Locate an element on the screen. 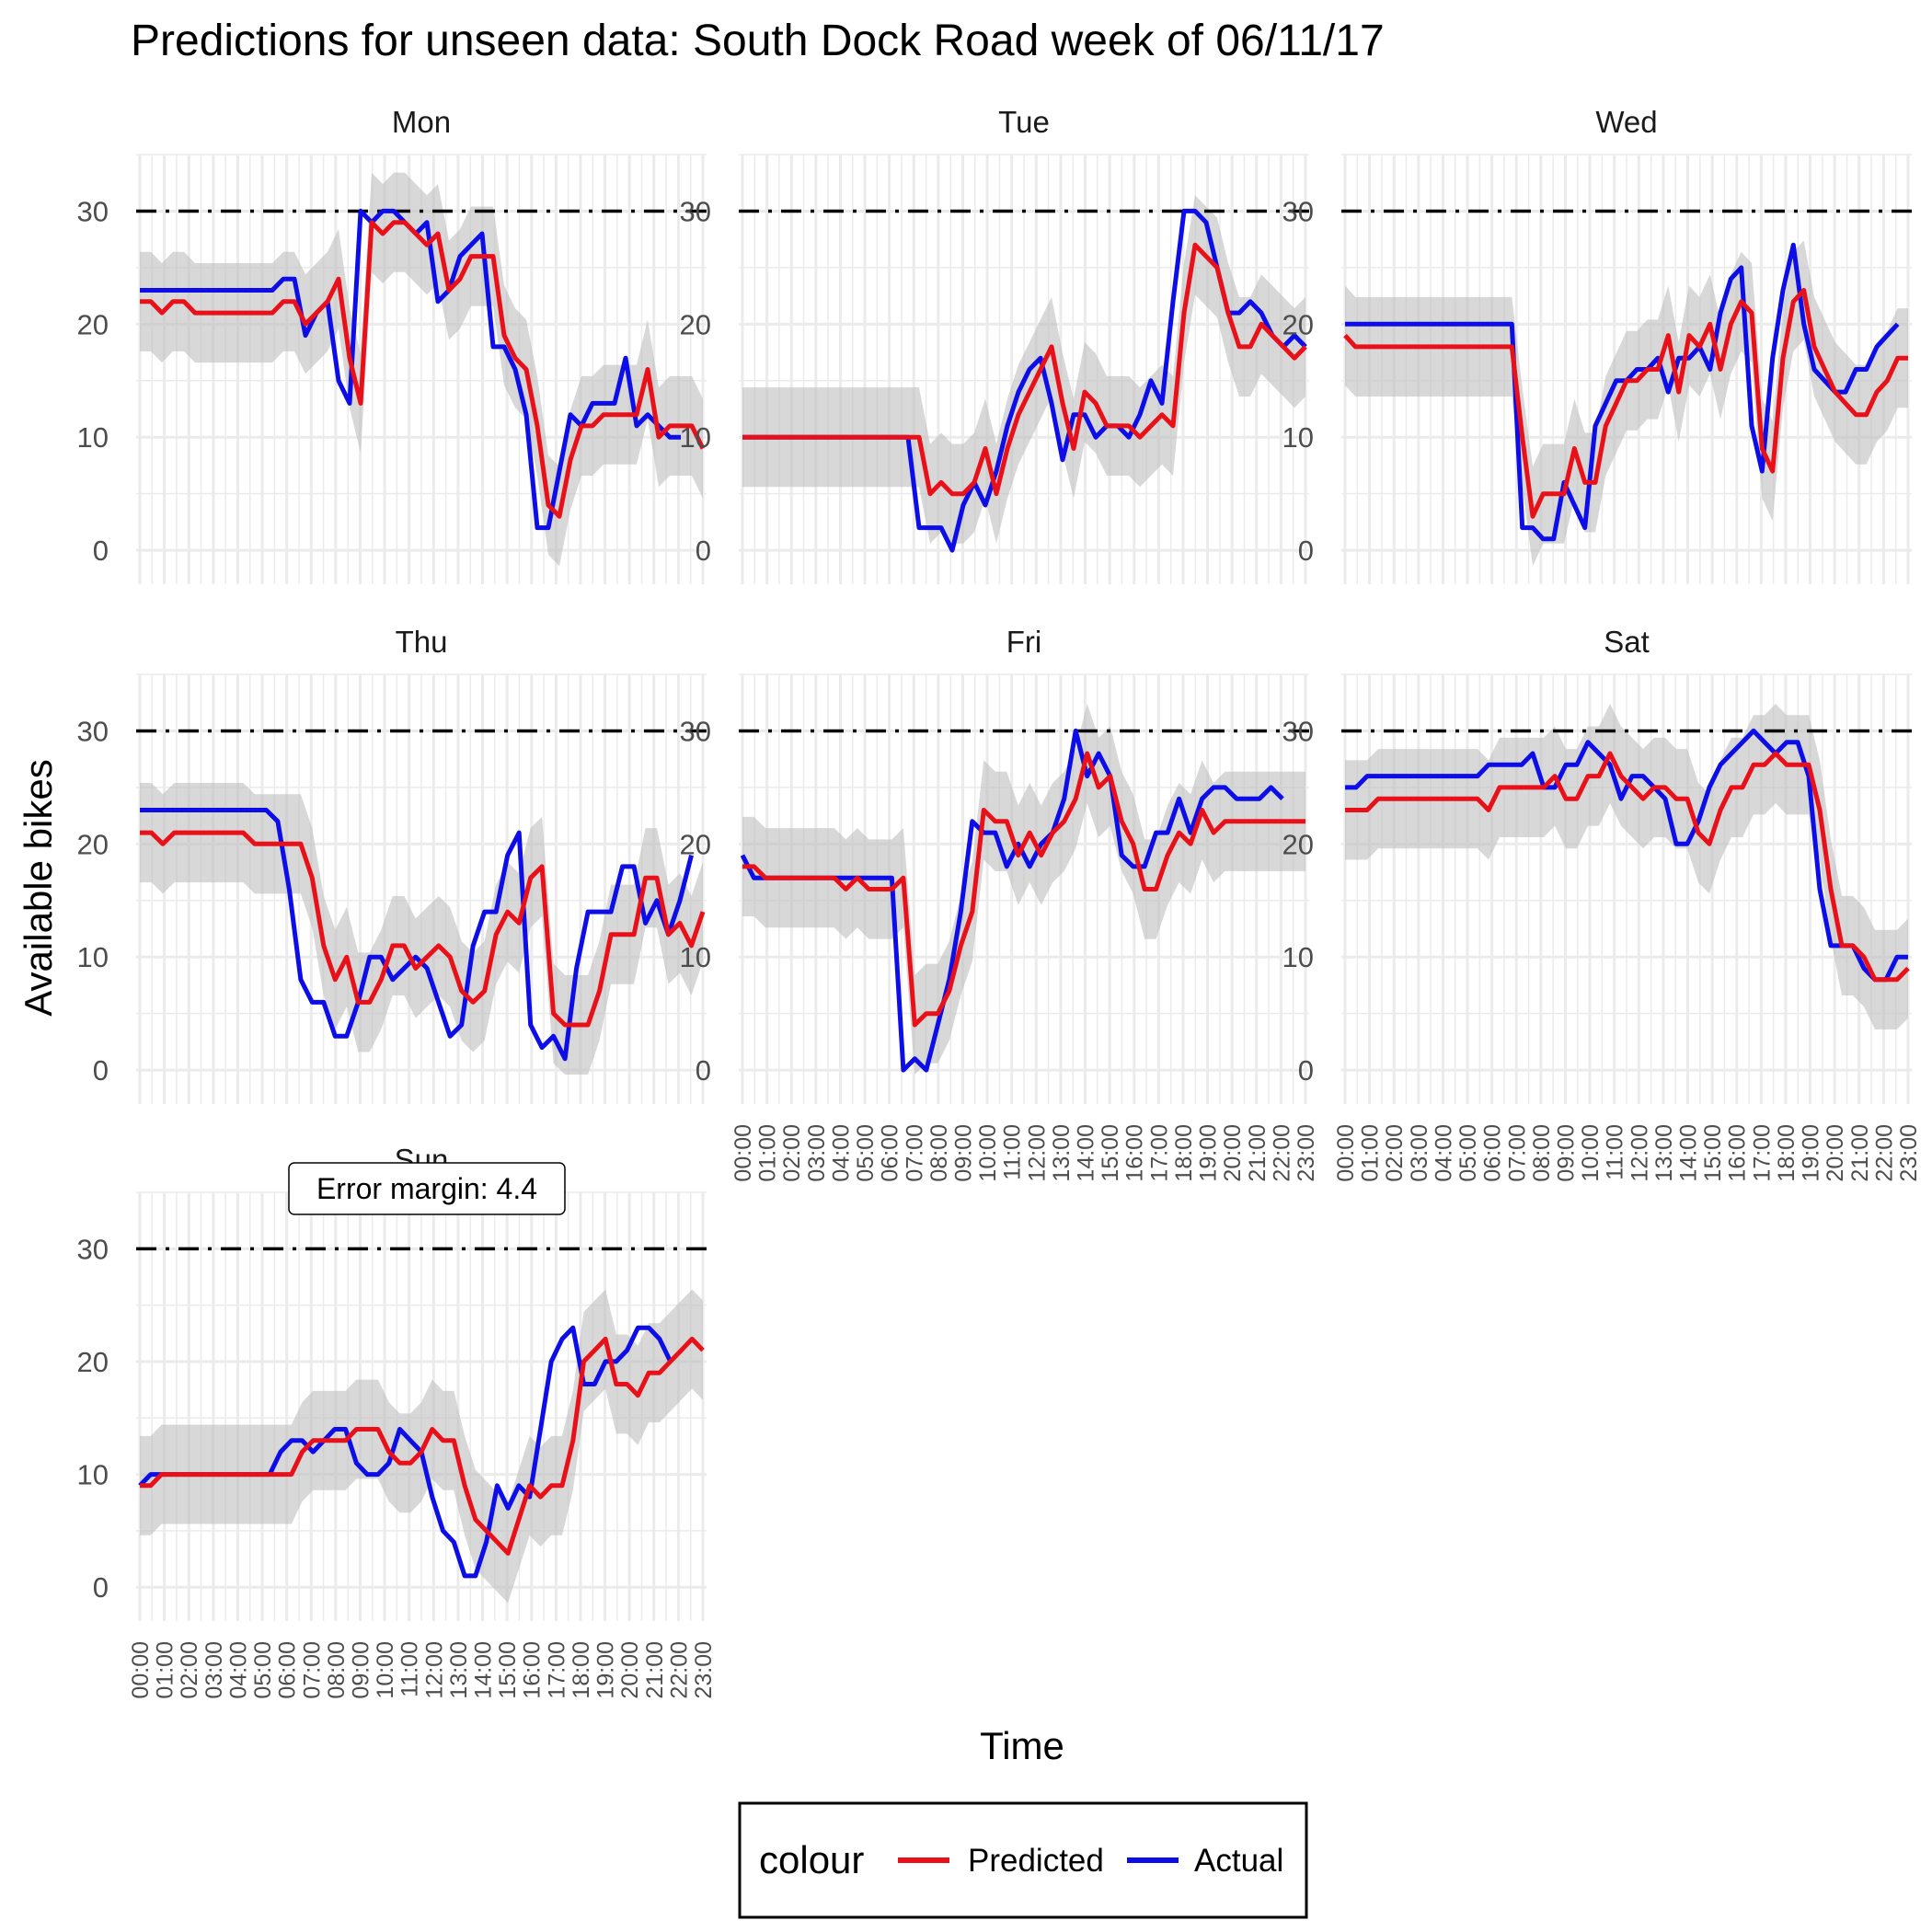 This screenshot has height=1932, width=1932. x-tick-label: 18:00 is located at coordinates (1184, 1153).